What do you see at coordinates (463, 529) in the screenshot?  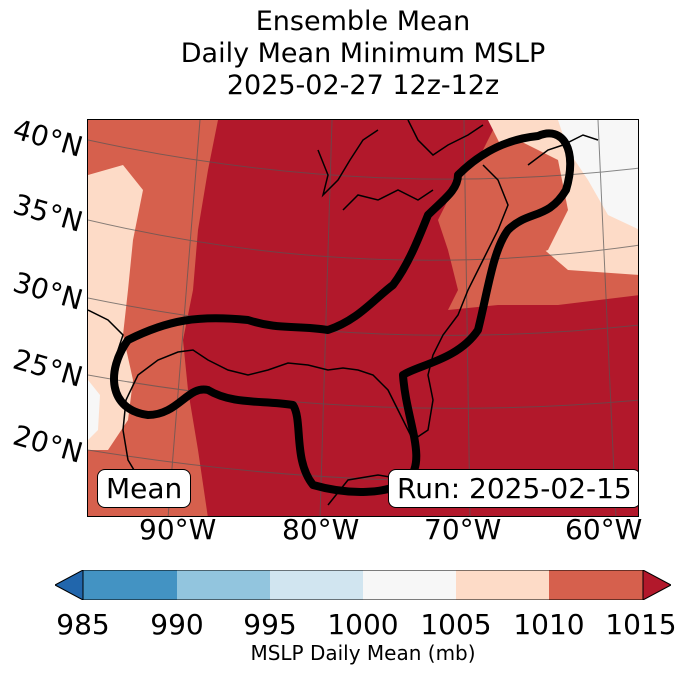 I see `lon-label-70w: 70°W` at bounding box center [463, 529].